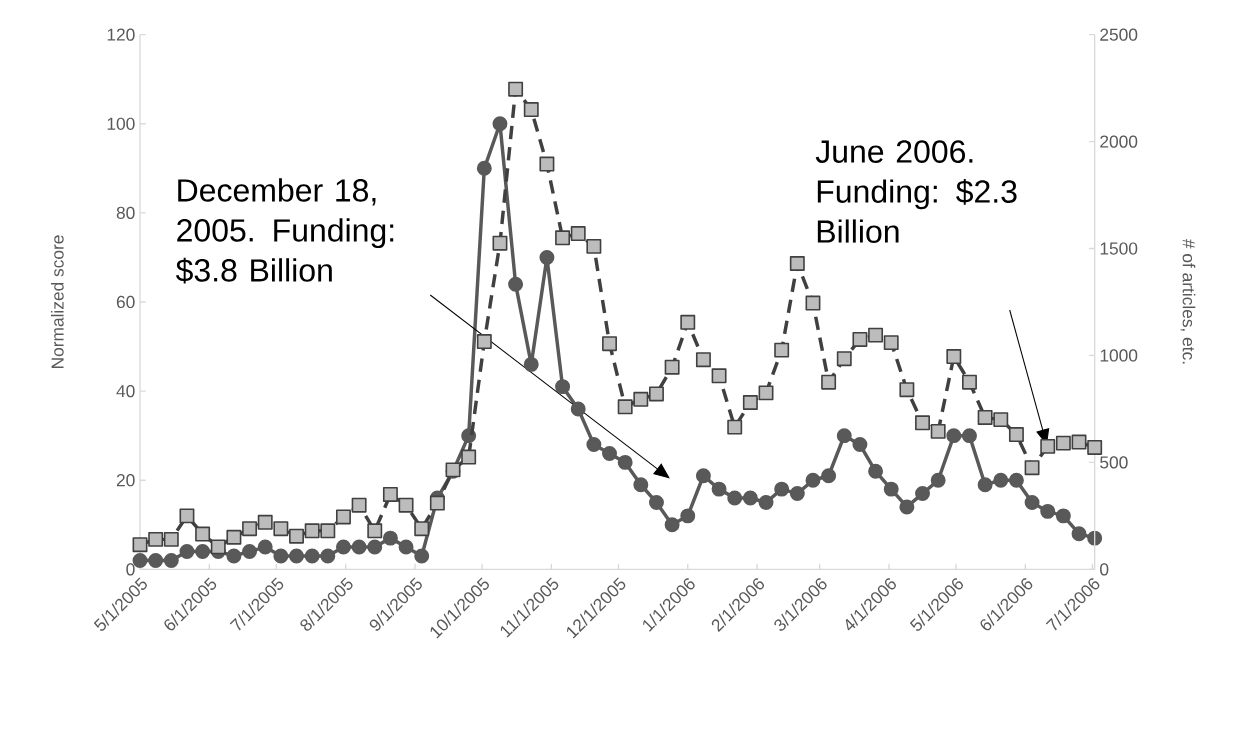  I want to click on y2-tick-label: 1000, so click(1119, 355).